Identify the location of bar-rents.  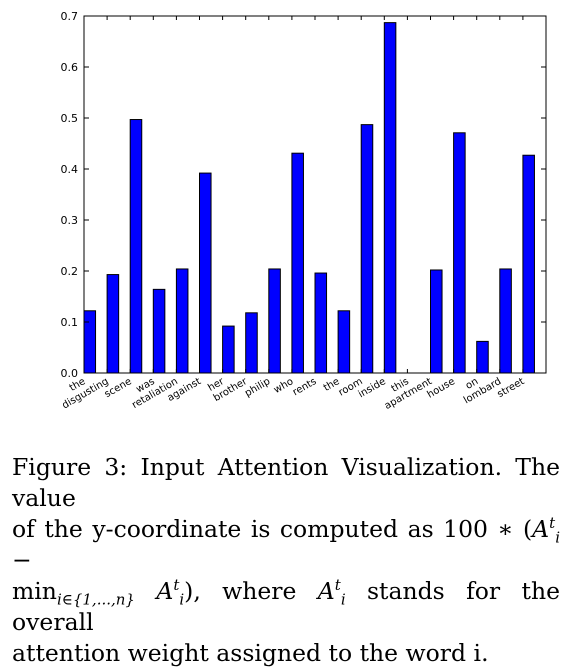
(321, 323).